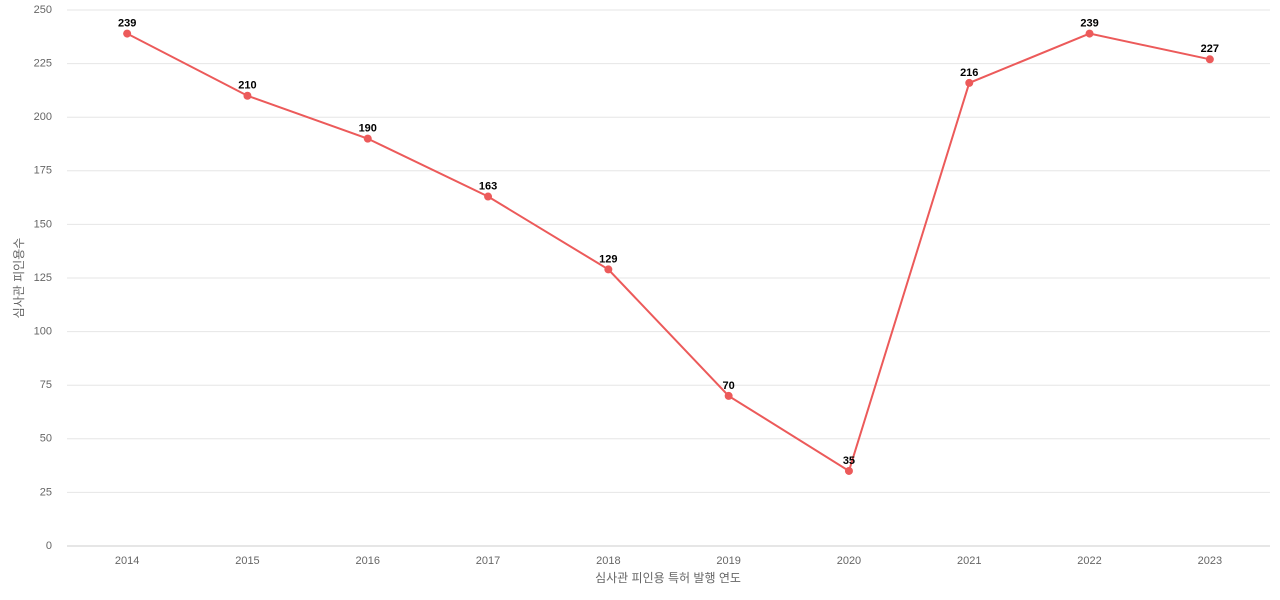 Image resolution: width=1280 pixels, height=600 pixels. I want to click on y-tick-label: 75, so click(46, 385).